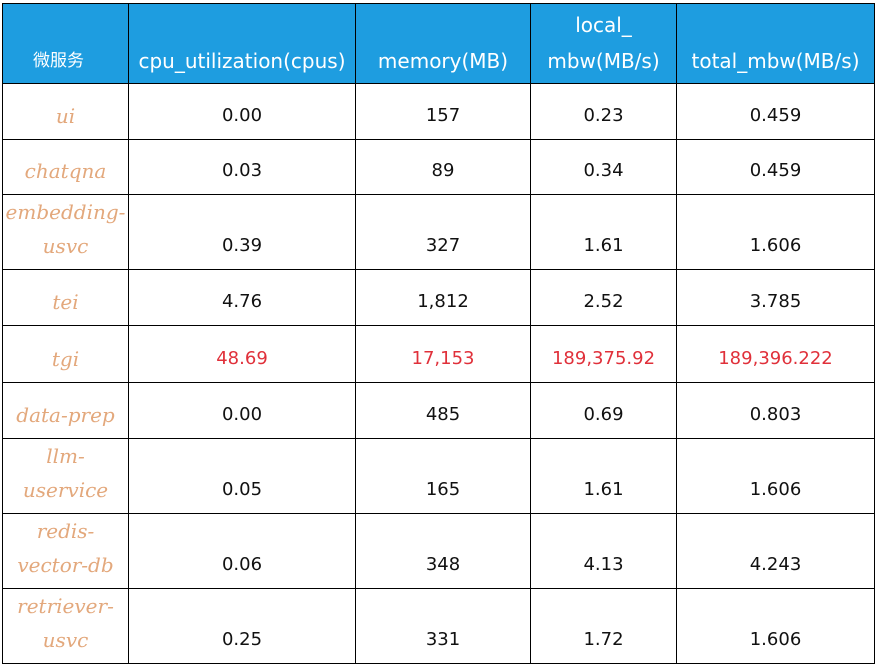 This screenshot has width=877, height=664. What do you see at coordinates (775, 297) in the screenshot?
I see `value-cell: 3.785` at bounding box center [775, 297].